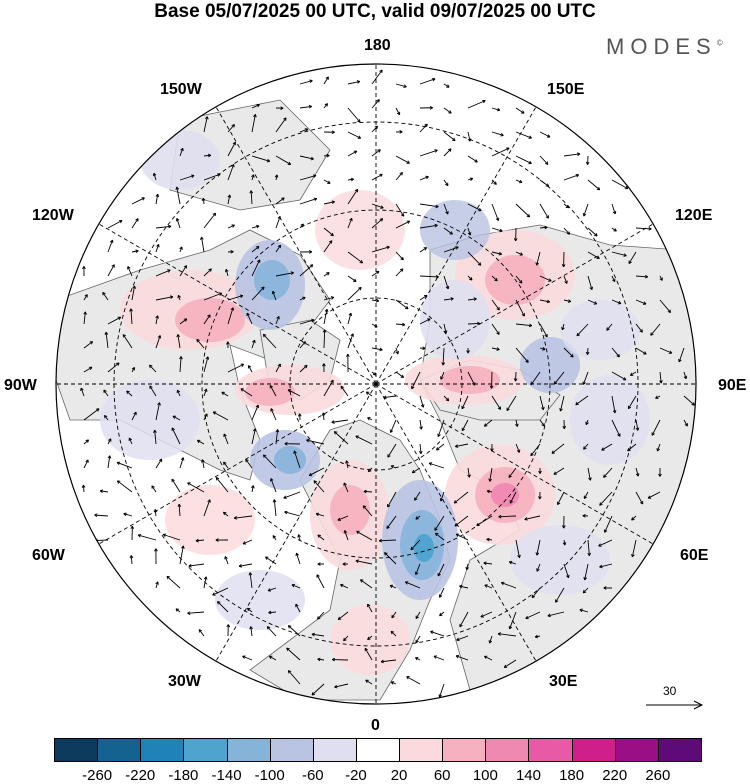 This screenshot has height=784, width=750. What do you see at coordinates (20, 386) in the screenshot?
I see `lon-label-90w: 90W` at bounding box center [20, 386].